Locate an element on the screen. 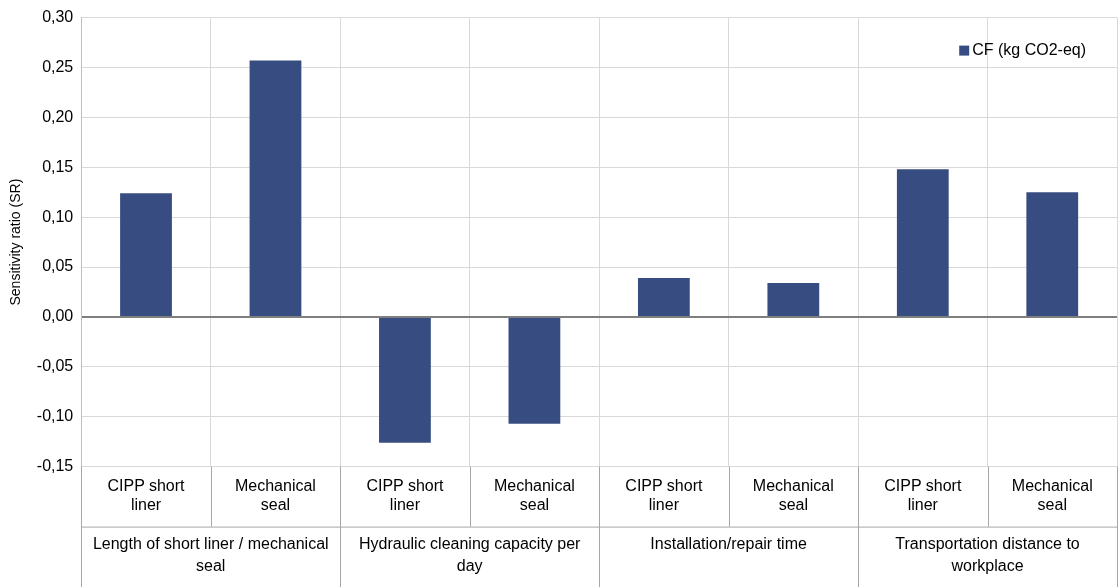 The width and height of the screenshot is (1119, 587). y-tick-label: 0,00 is located at coordinates (58, 316).